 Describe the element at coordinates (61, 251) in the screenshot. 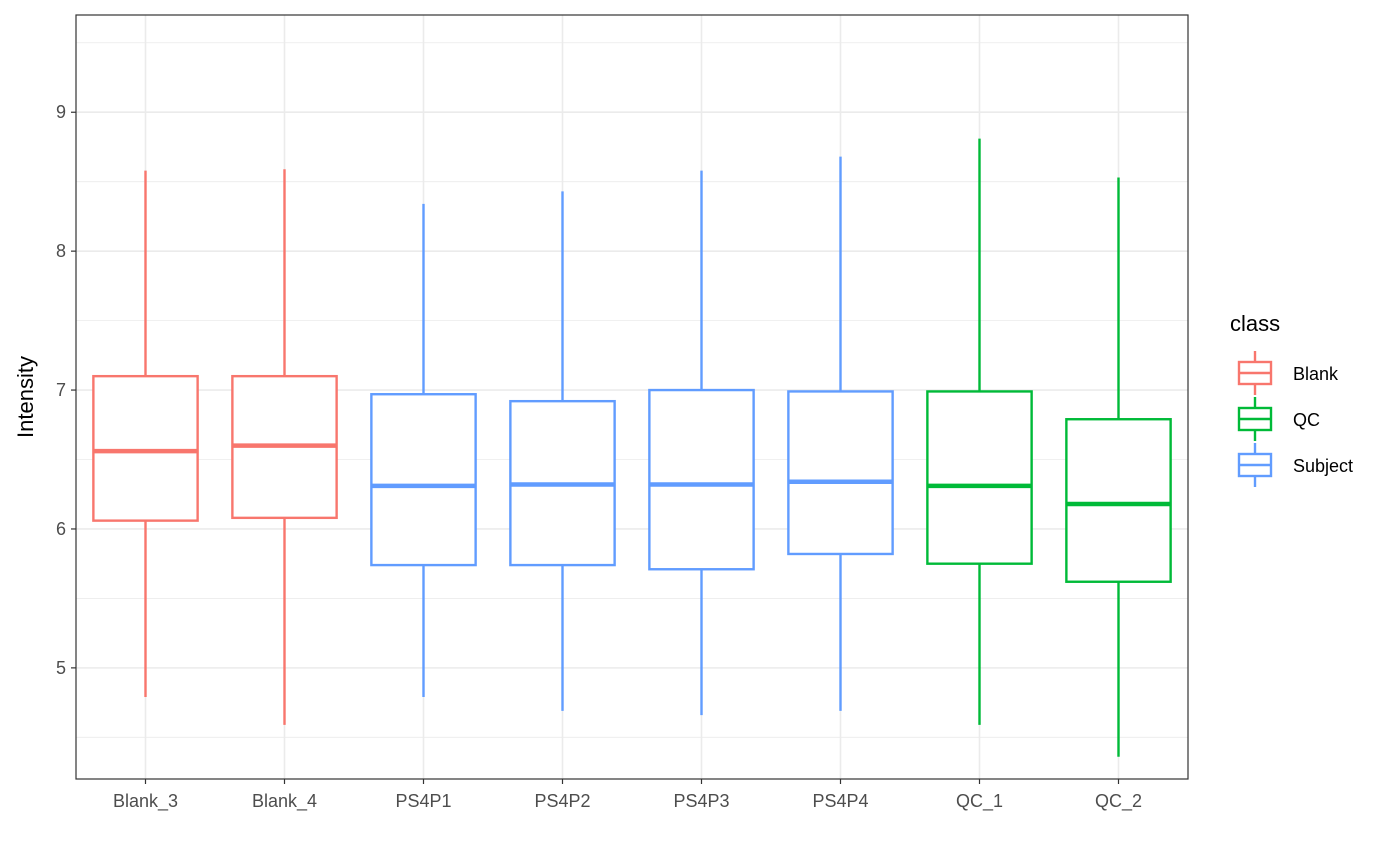

I see `y-tick-label: 8` at that location.